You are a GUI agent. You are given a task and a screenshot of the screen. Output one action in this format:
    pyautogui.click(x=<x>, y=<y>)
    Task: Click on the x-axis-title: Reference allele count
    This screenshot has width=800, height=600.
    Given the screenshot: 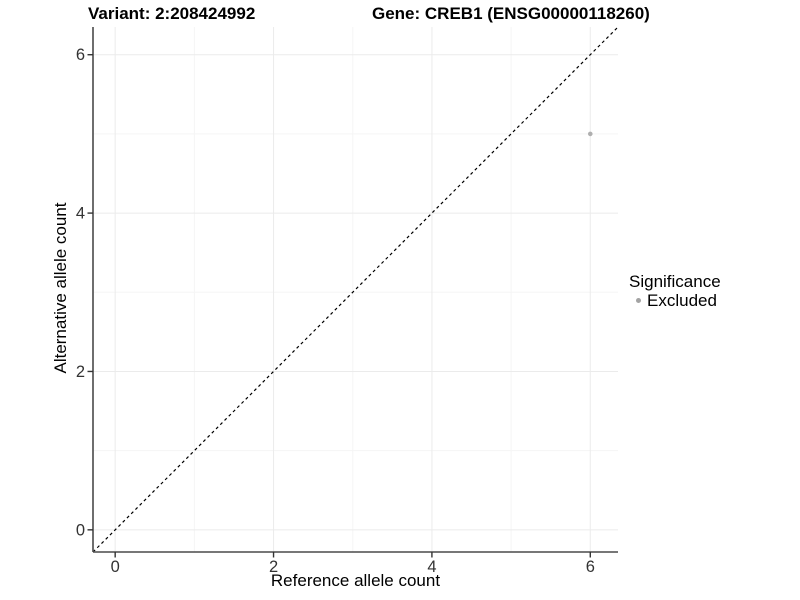 What is the action you would take?
    pyautogui.click(x=355, y=580)
    